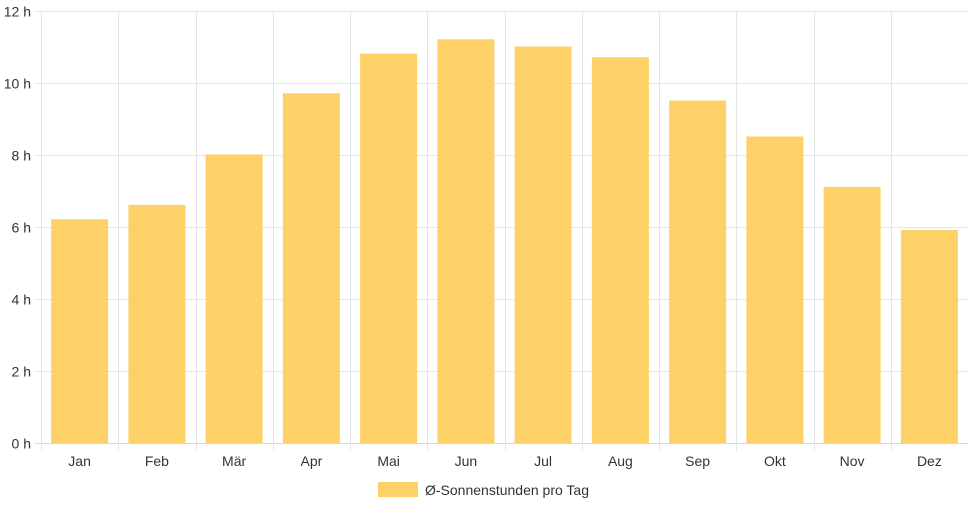 Image resolution: width=968 pixels, height=508 pixels. What do you see at coordinates (775, 290) in the screenshot?
I see `bar-okt` at bounding box center [775, 290].